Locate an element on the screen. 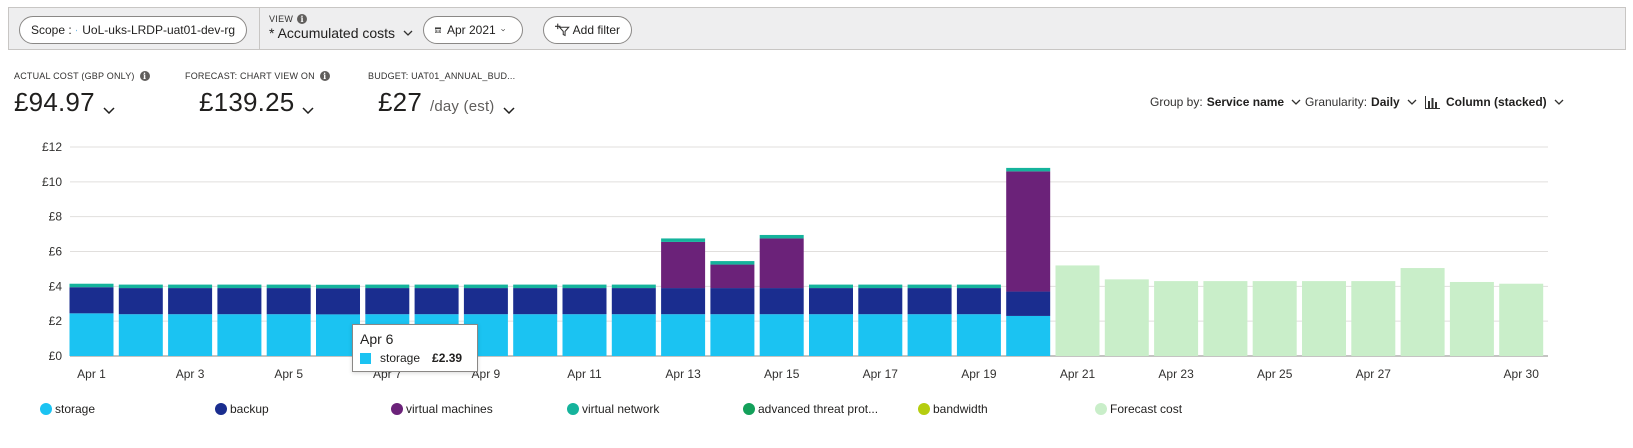  y-tick-label: £0 is located at coordinates (56, 356).